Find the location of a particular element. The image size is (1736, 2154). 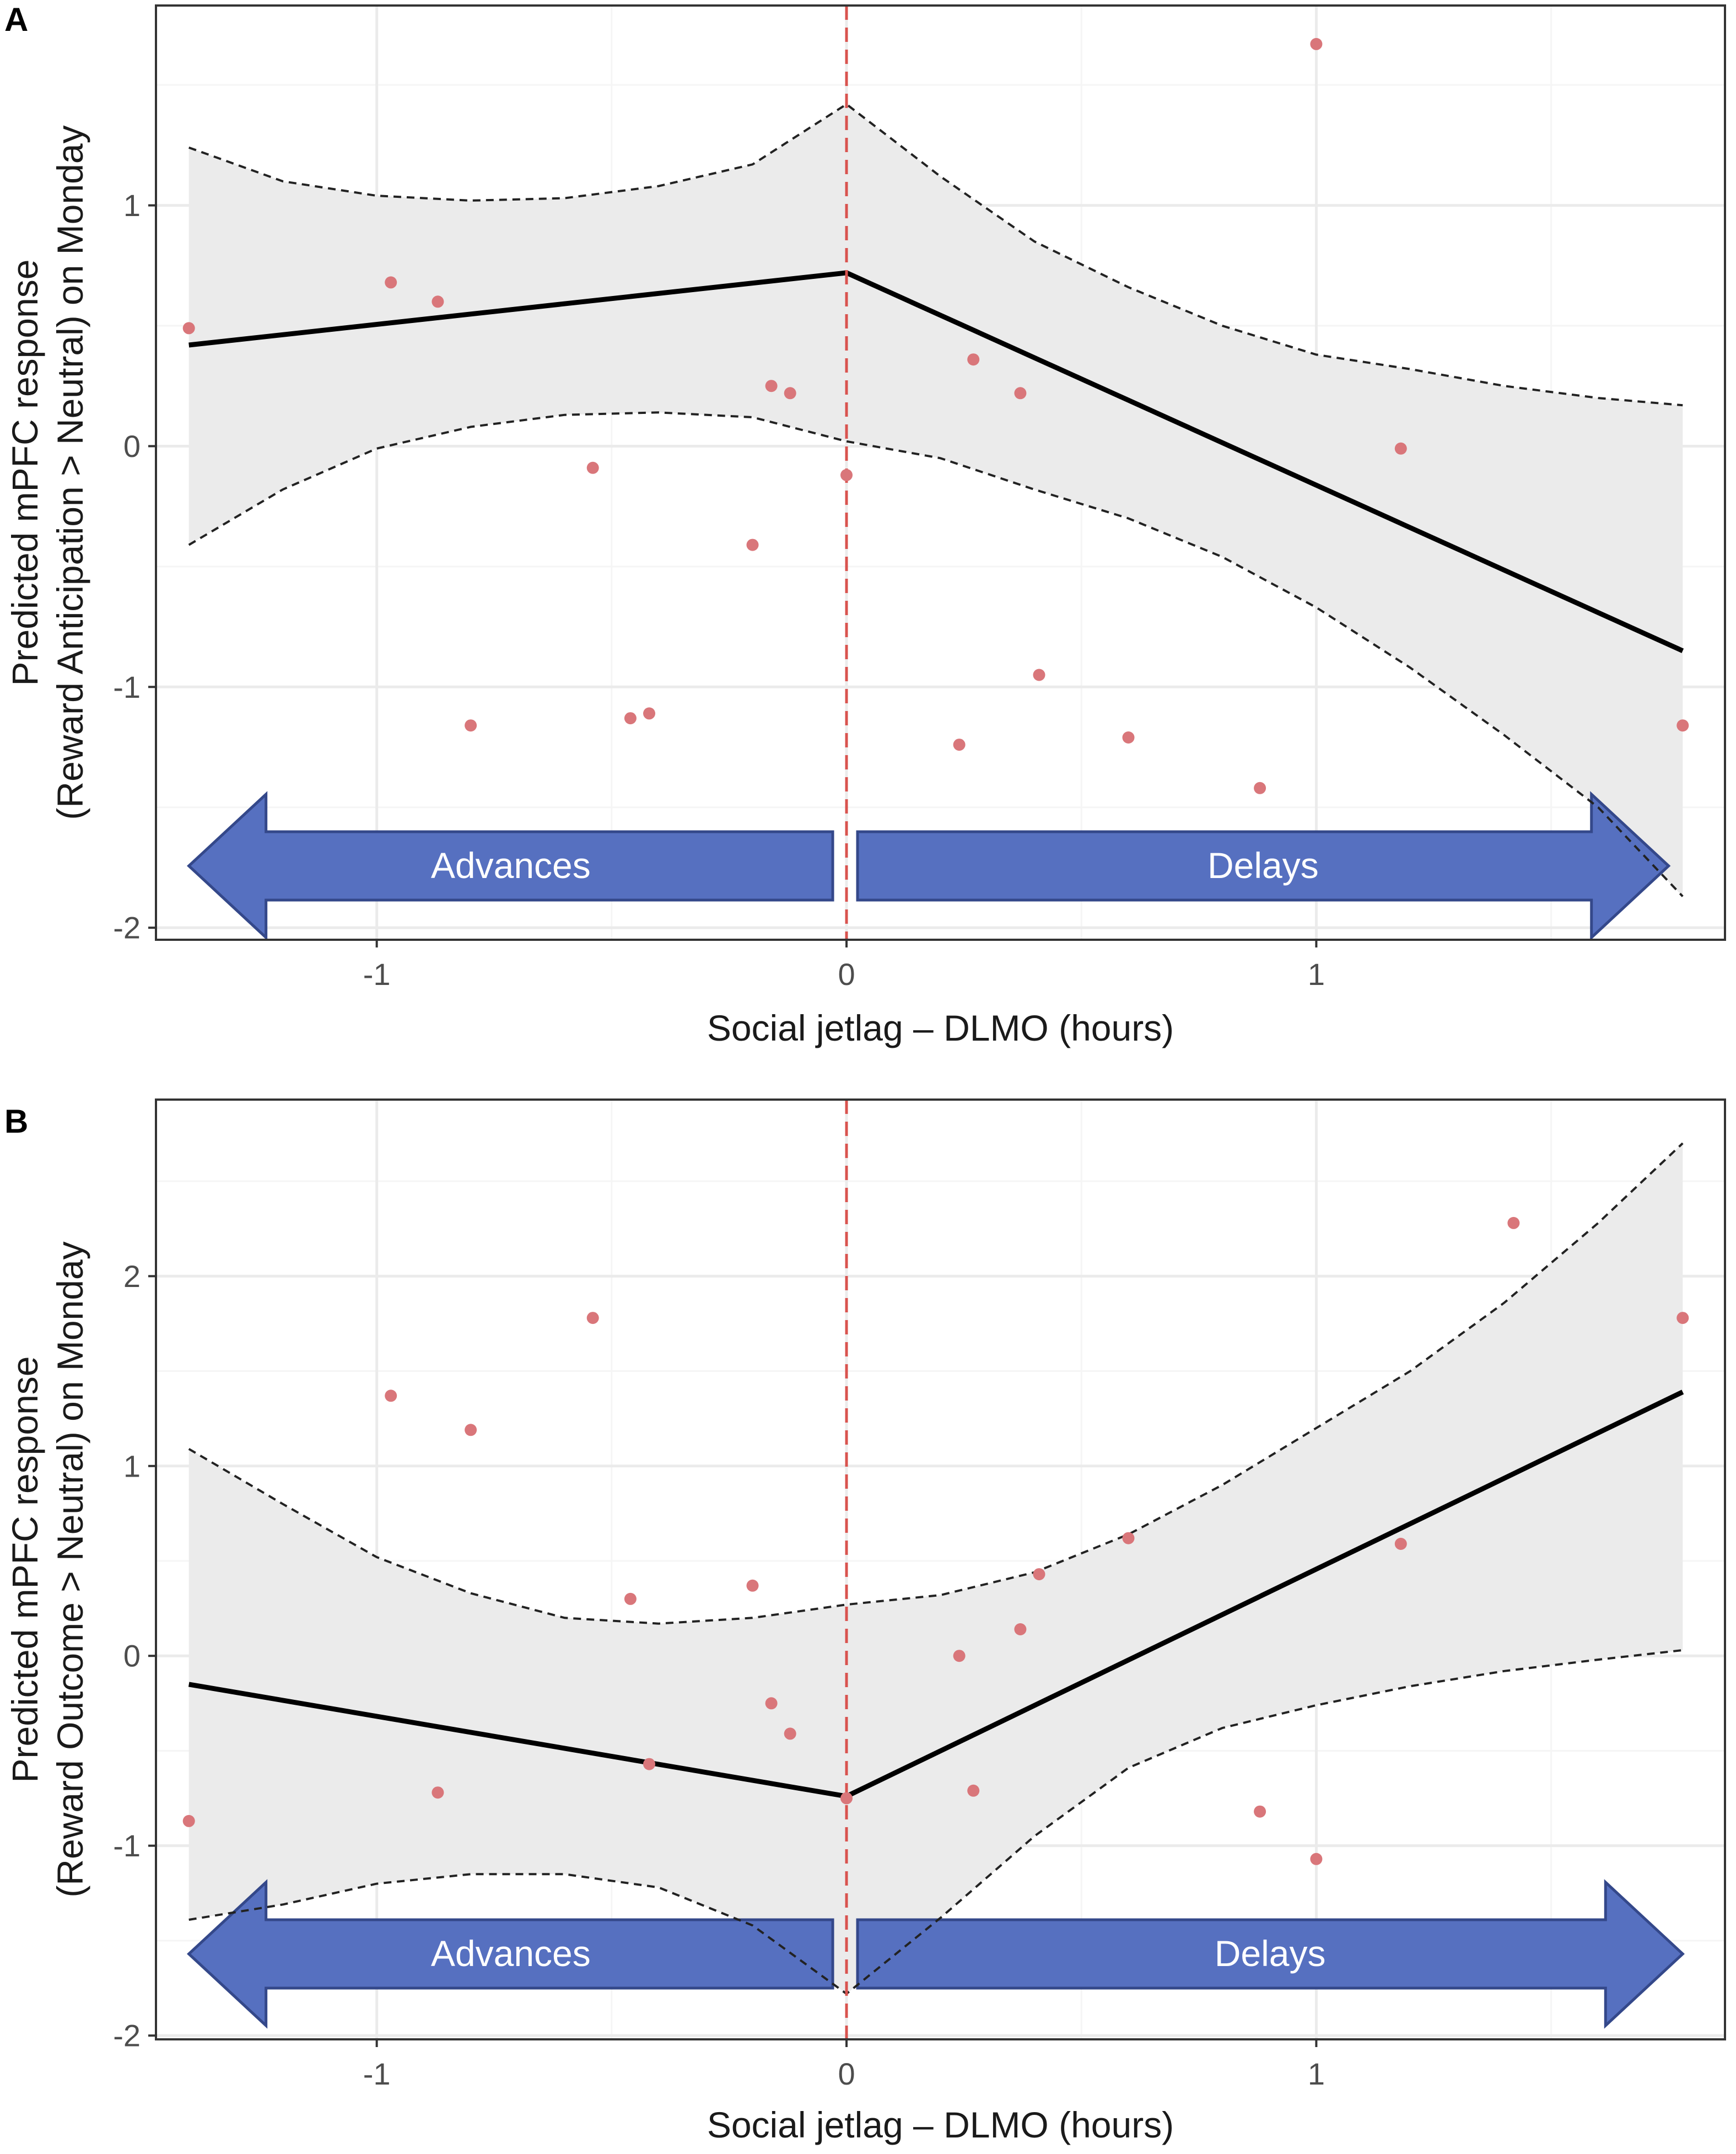

y-tick-label: 2 is located at coordinates (132, 1276).